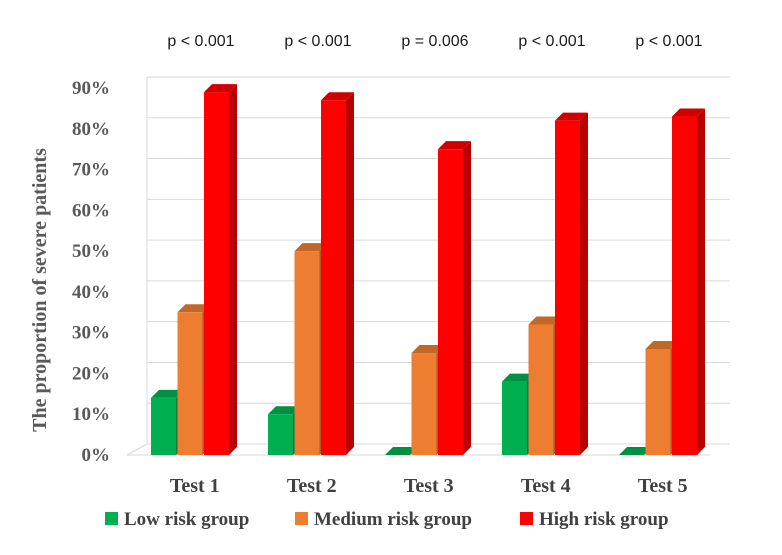 The width and height of the screenshot is (782, 555). I want to click on y-tick-label: 40%, so click(91, 292).